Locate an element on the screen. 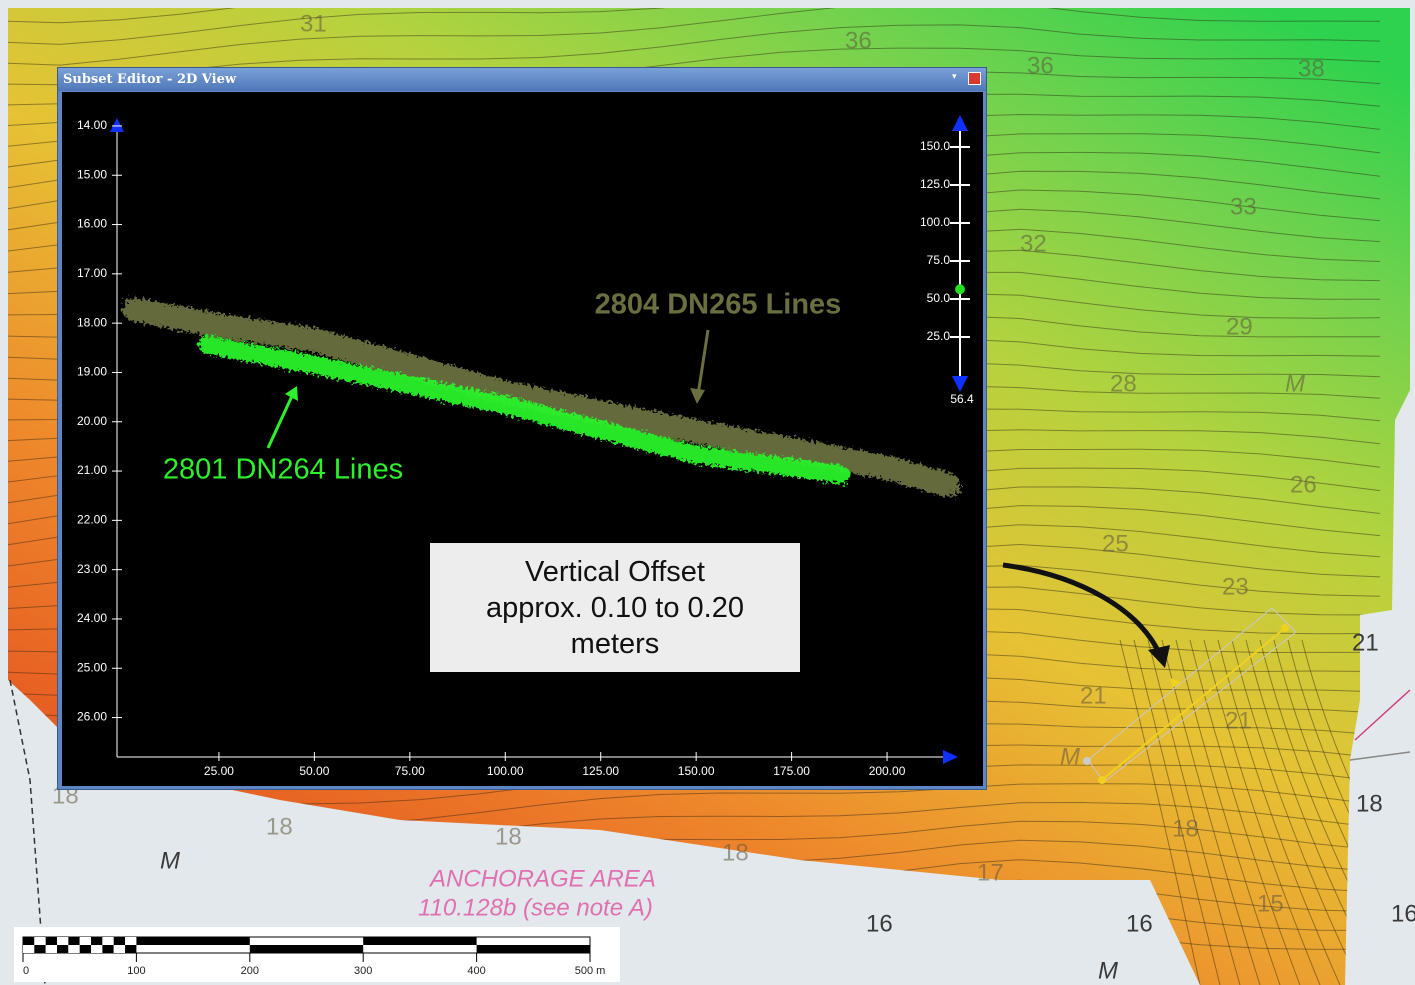  contour-label: 15 is located at coordinates (1270, 903).